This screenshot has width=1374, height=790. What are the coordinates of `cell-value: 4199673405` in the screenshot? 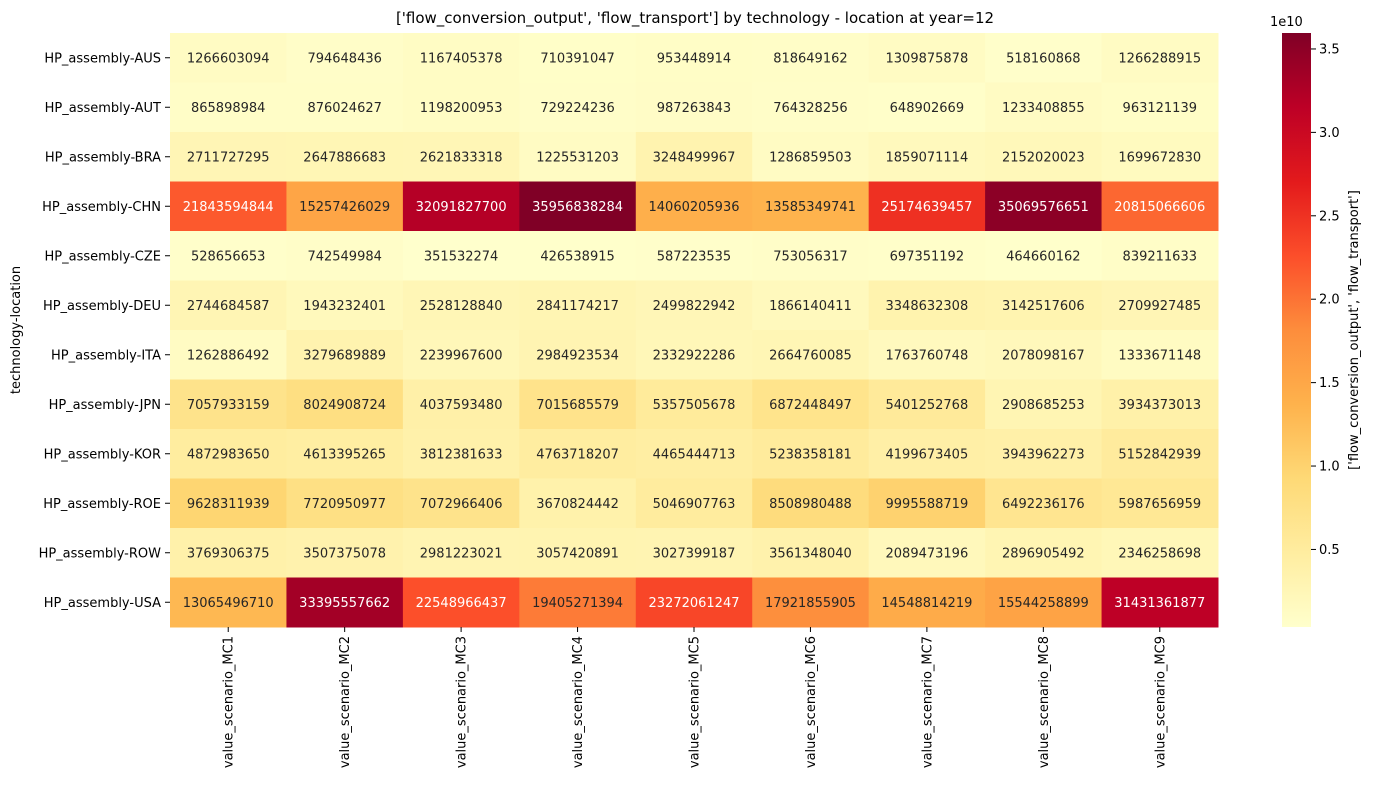 It's located at (927, 454).